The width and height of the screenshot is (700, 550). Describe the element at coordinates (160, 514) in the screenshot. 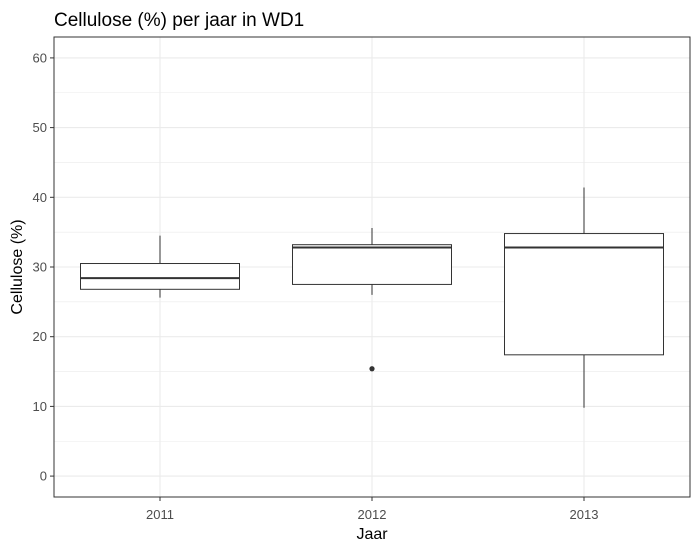

I see `x-tick-label: 2011` at that location.